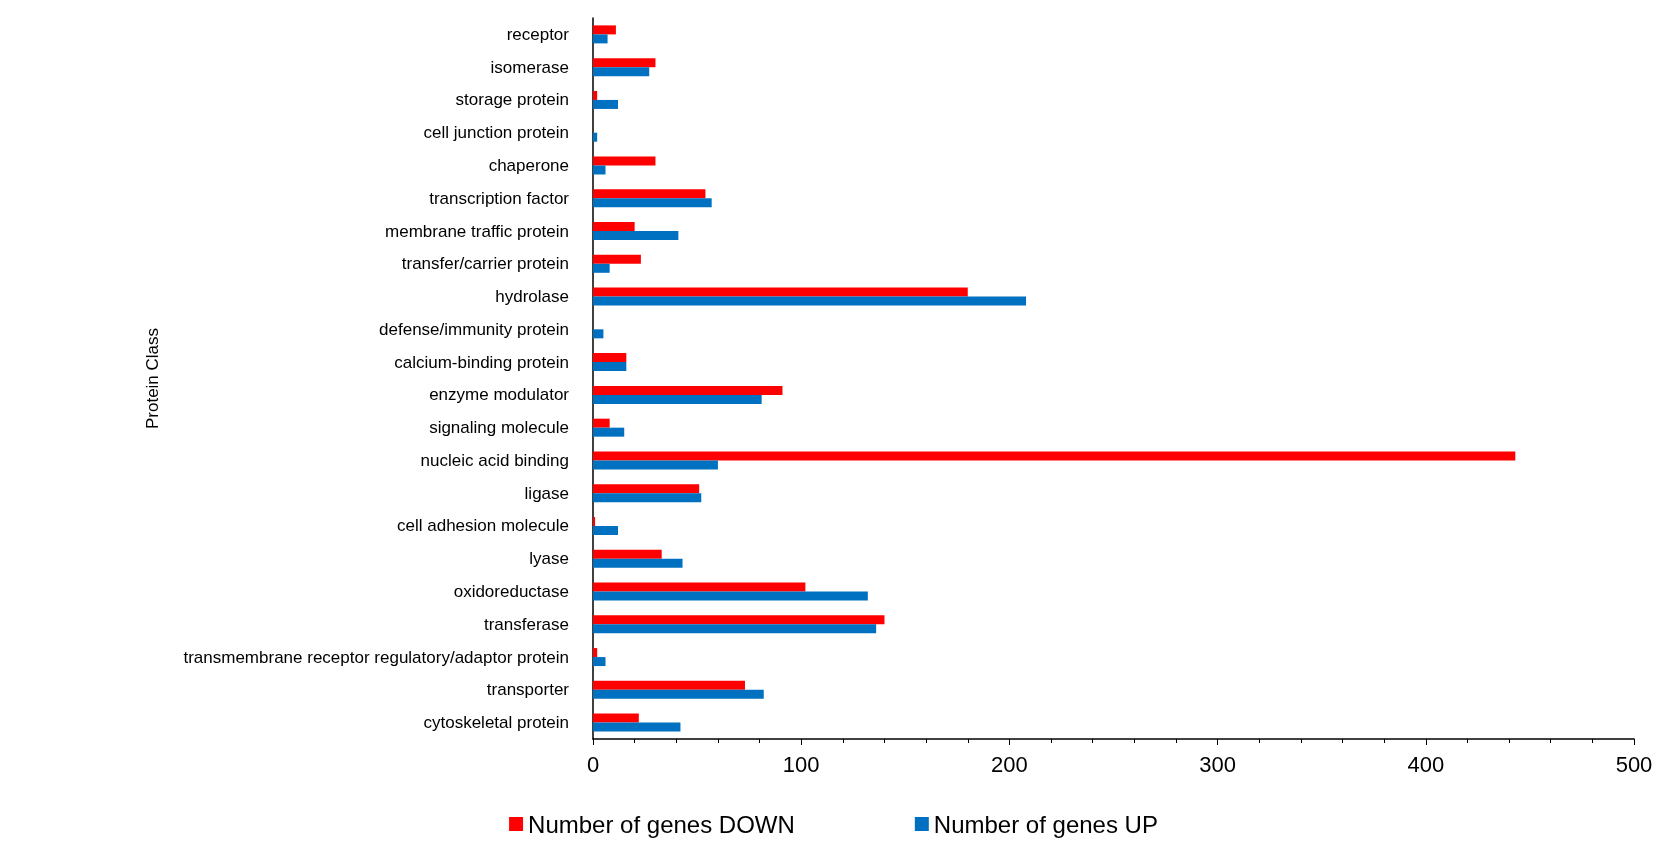  Describe the element at coordinates (499, 395) in the screenshot. I see `y-tick-label: enzyme modulator` at that location.